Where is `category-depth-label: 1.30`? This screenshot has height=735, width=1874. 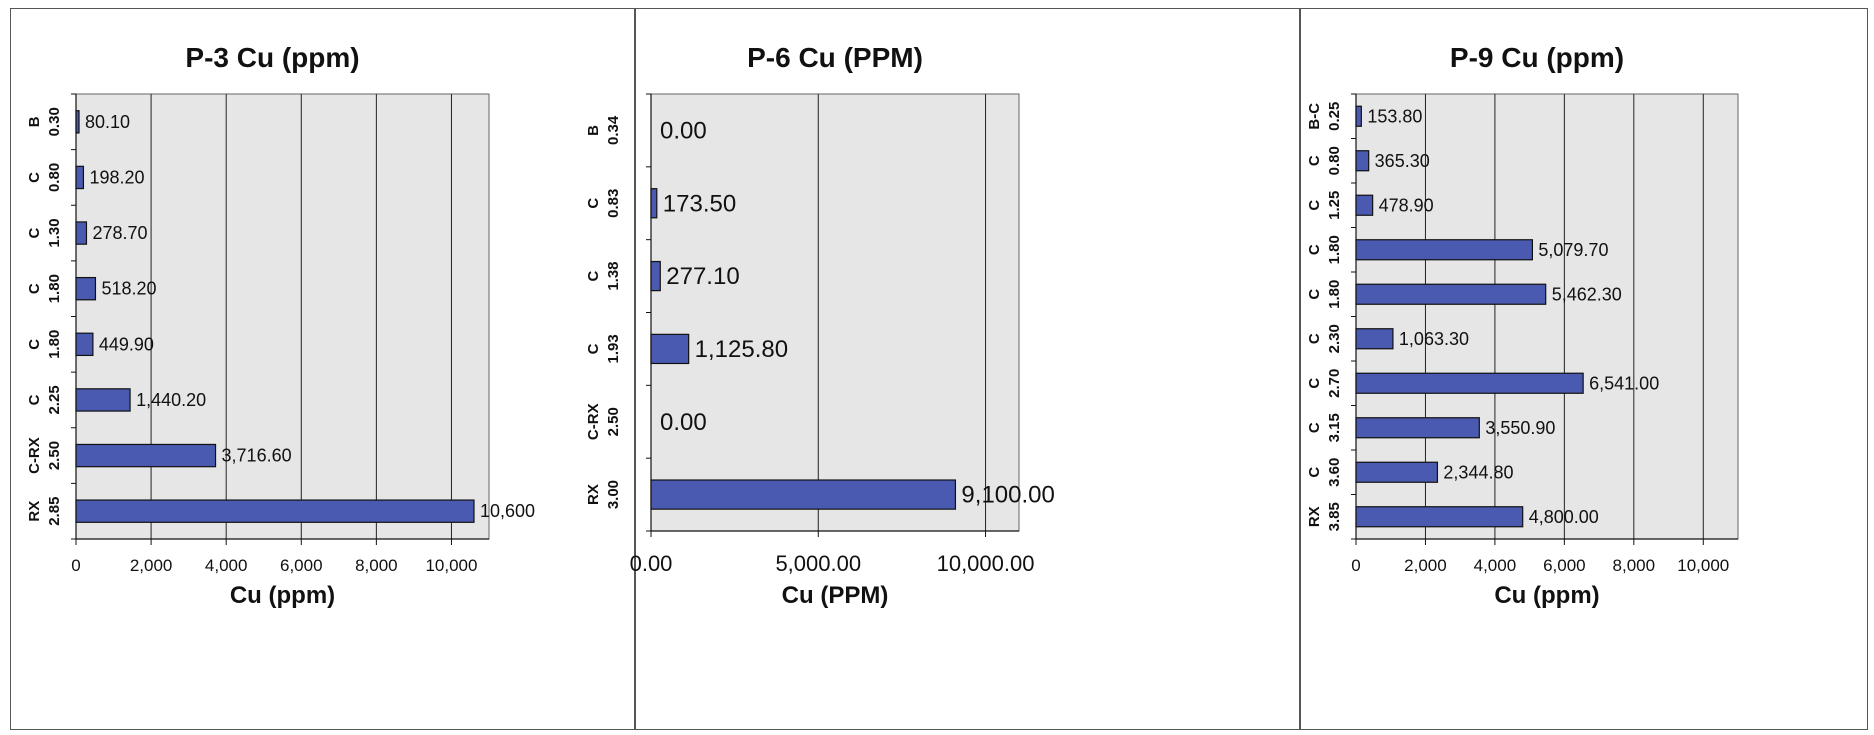 category-depth-label: 1.30 is located at coordinates (54, 232).